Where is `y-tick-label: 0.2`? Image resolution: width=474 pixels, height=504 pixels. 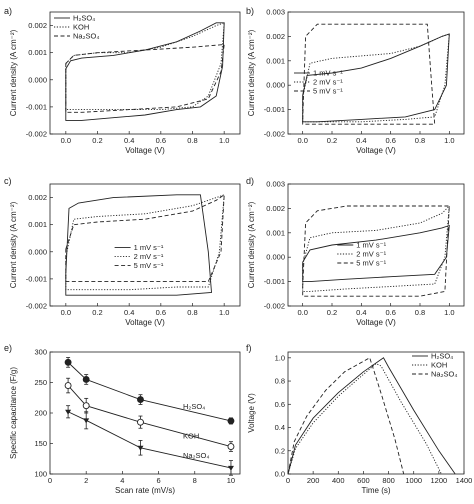
y-tick-label: 0.2 is located at coordinates (280, 450).